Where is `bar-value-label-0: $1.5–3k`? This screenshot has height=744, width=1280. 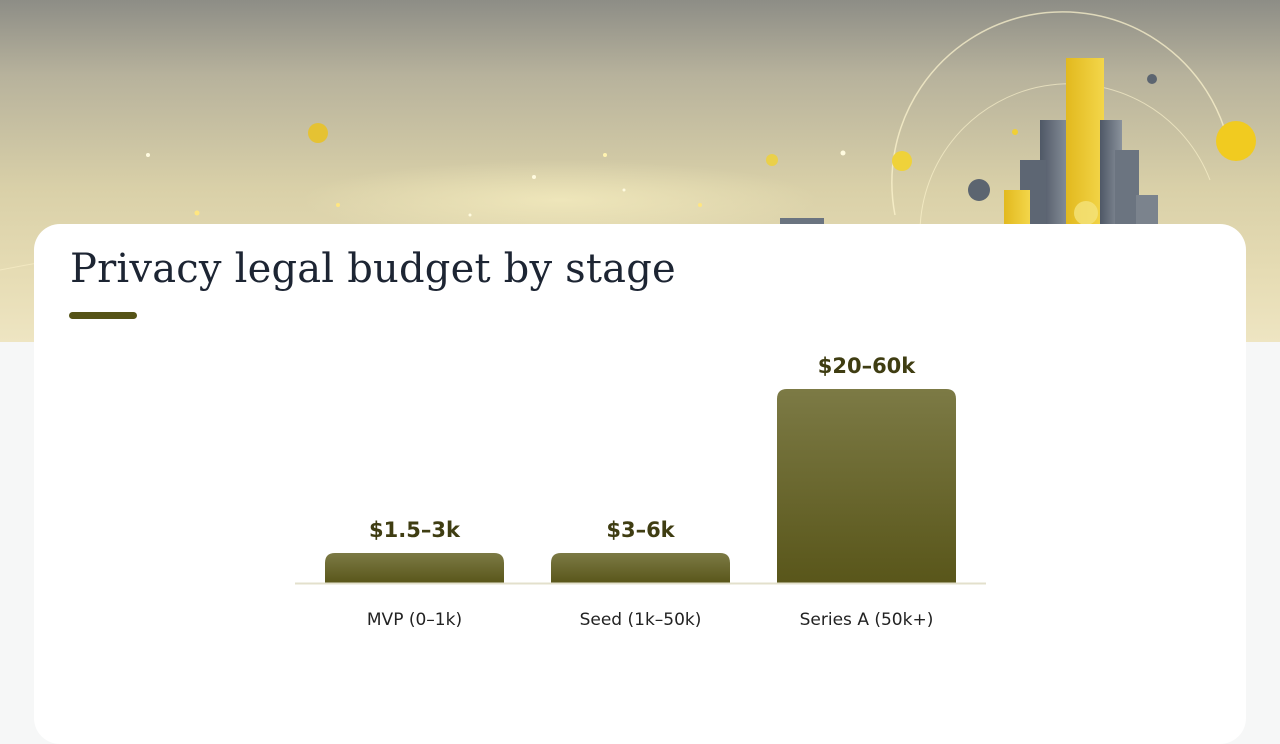
bar-value-label-0: $1.5–3k is located at coordinates (415, 530).